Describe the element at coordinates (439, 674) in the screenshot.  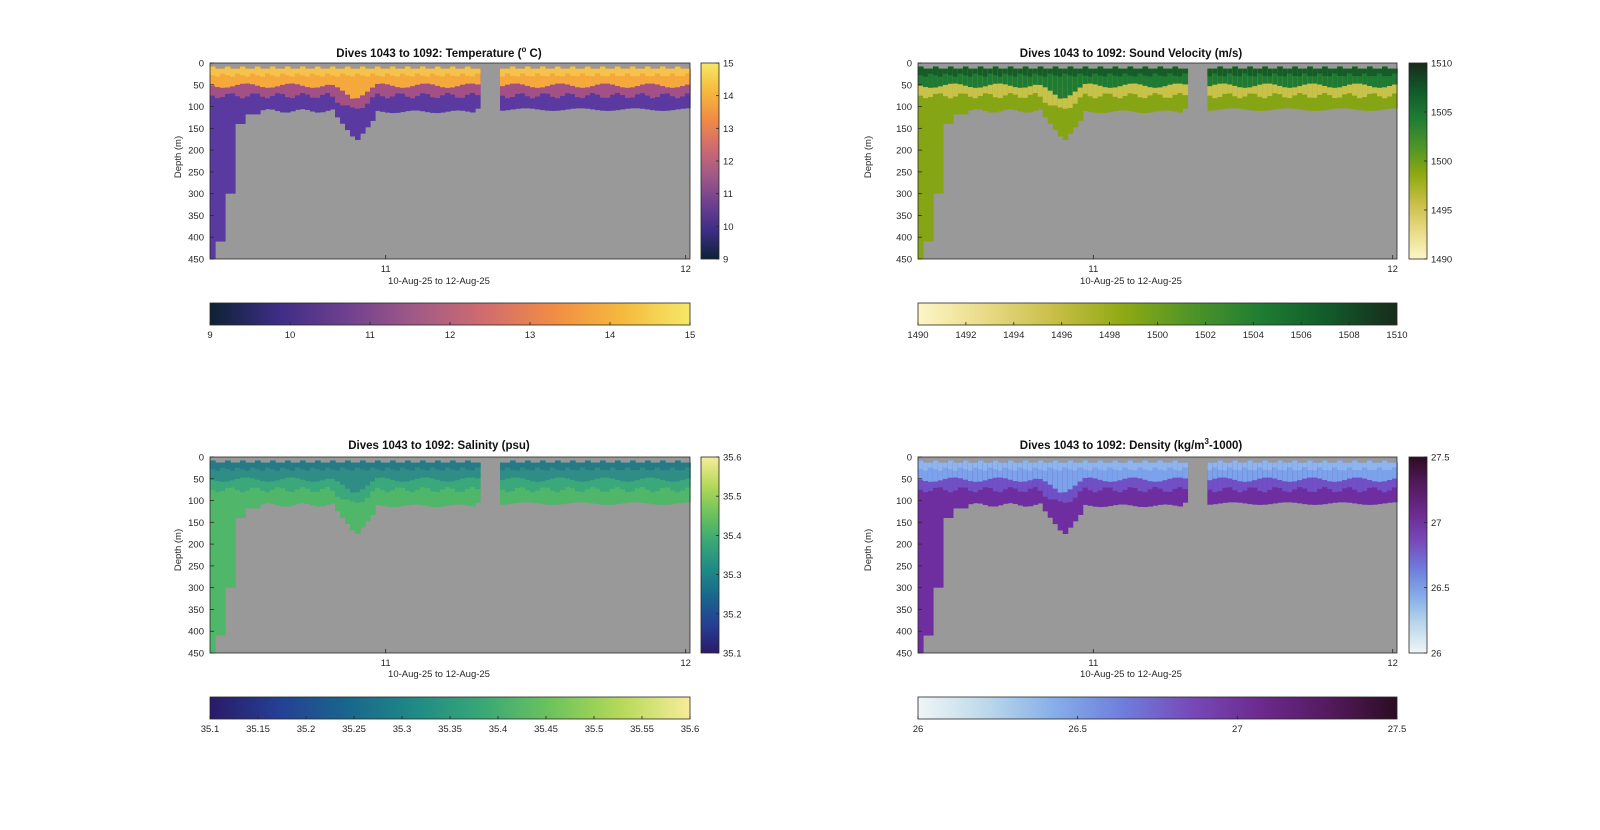
I see `salinity-xlabel: 10-Aug-25 to 12-Aug-25` at that location.